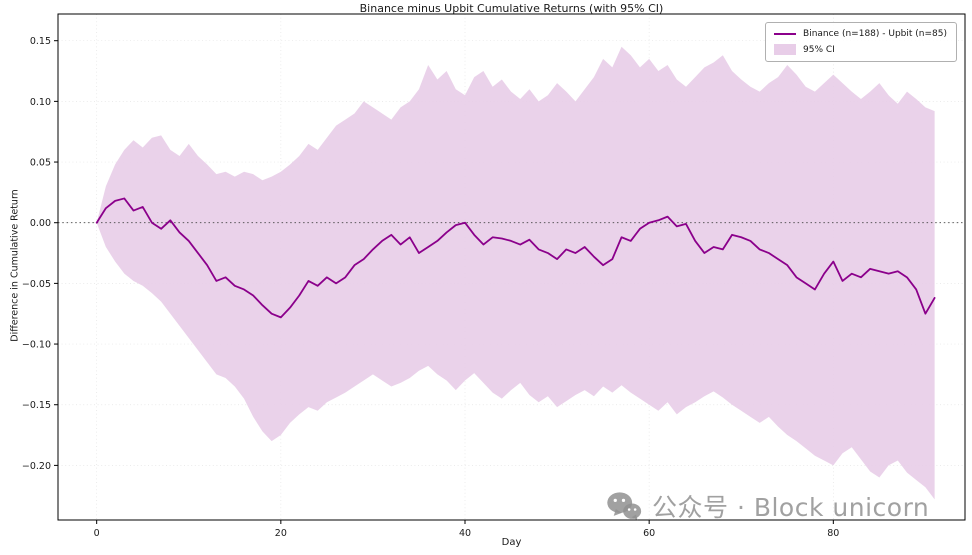 The height and width of the screenshot is (555, 972). What do you see at coordinates (860, 49) in the screenshot?
I see `legend-item-ci: 95% CI` at bounding box center [860, 49].